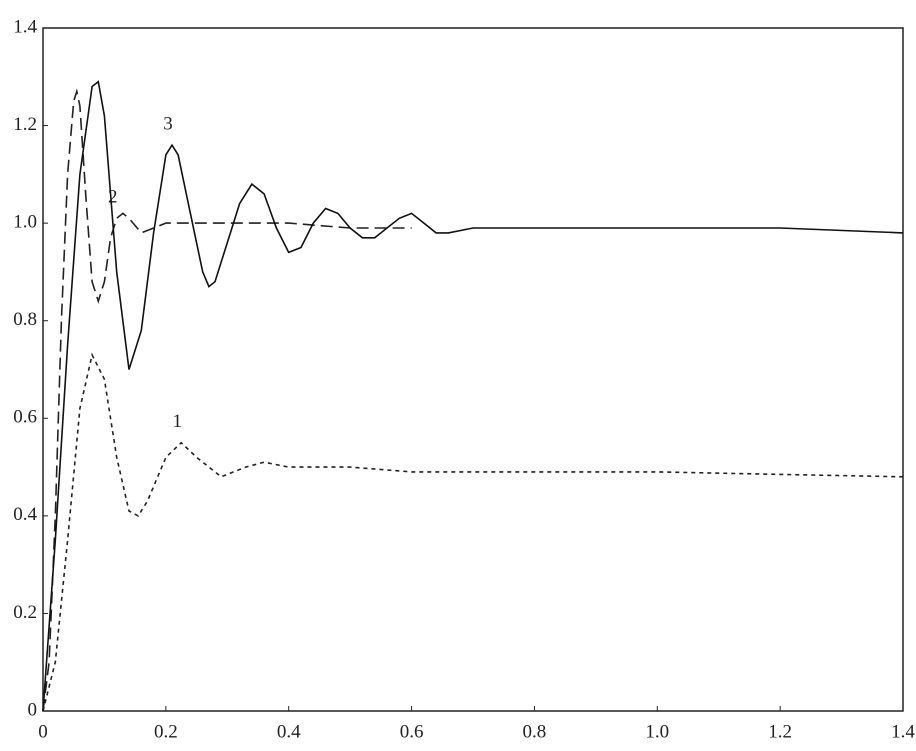  What do you see at coordinates (25, 514) in the screenshot?
I see `y-tick-label: 0.4` at bounding box center [25, 514].